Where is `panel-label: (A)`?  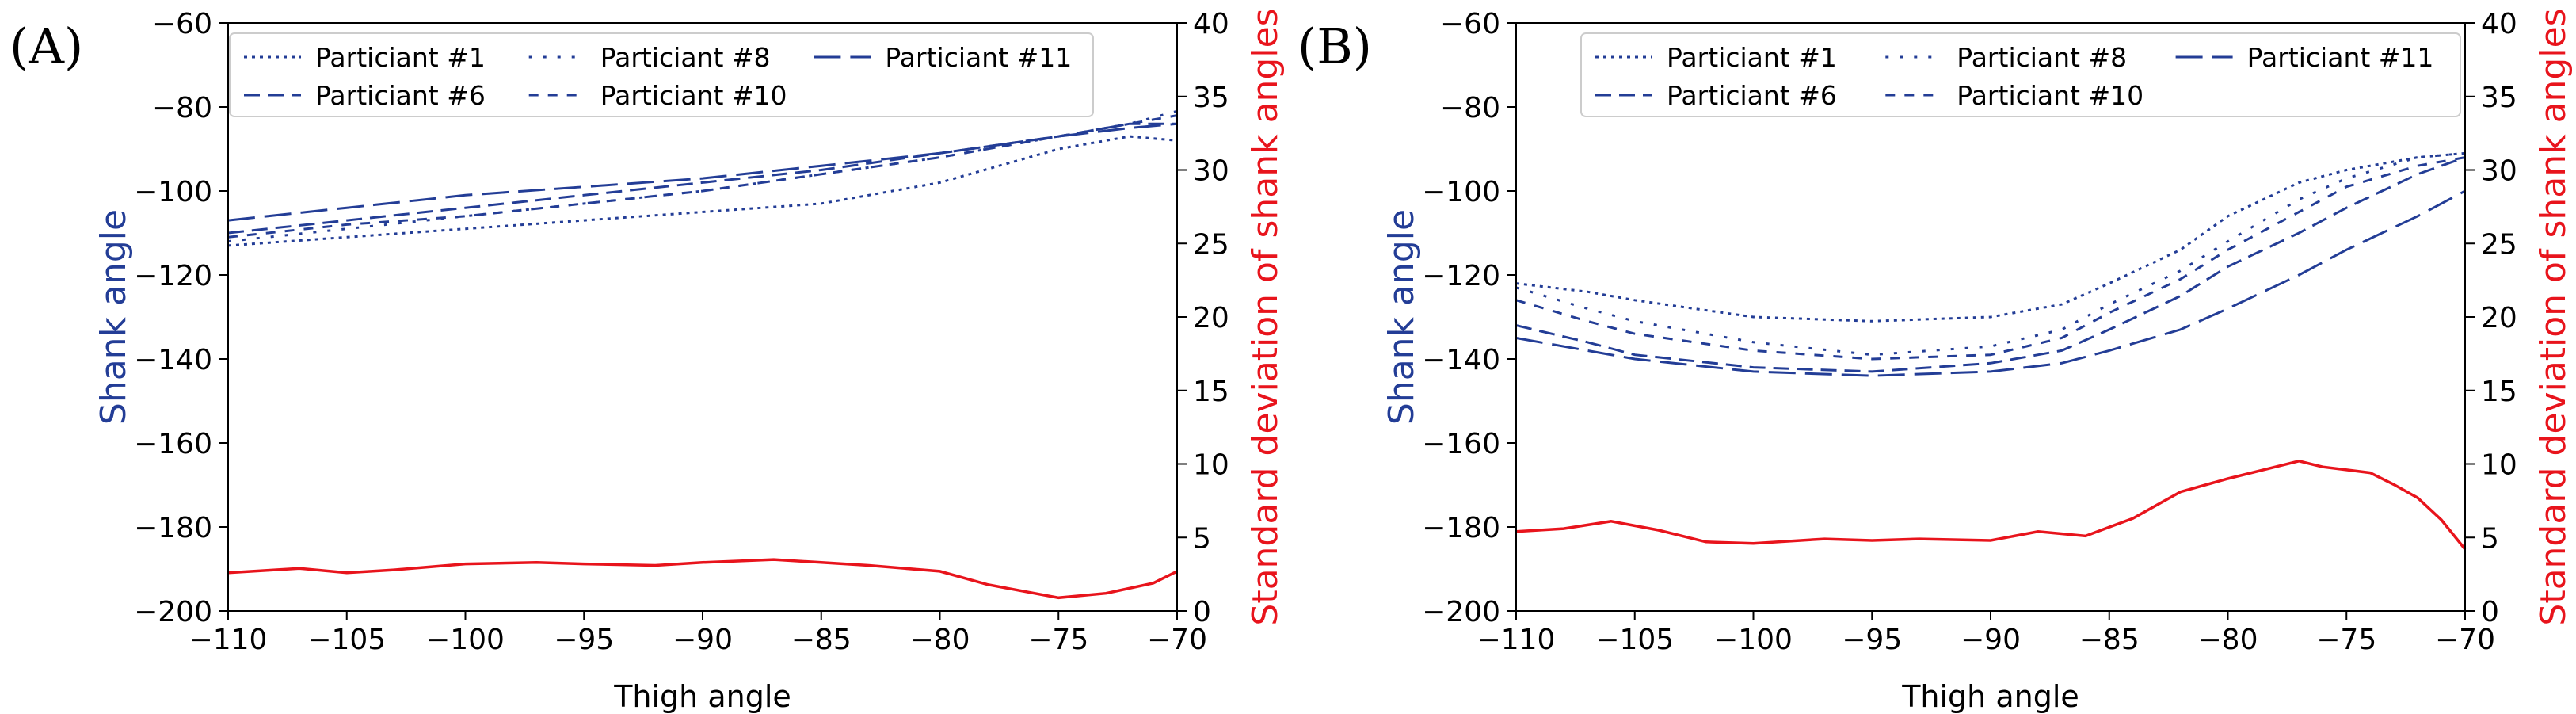
panel-label: (A) is located at coordinates (46, 46).